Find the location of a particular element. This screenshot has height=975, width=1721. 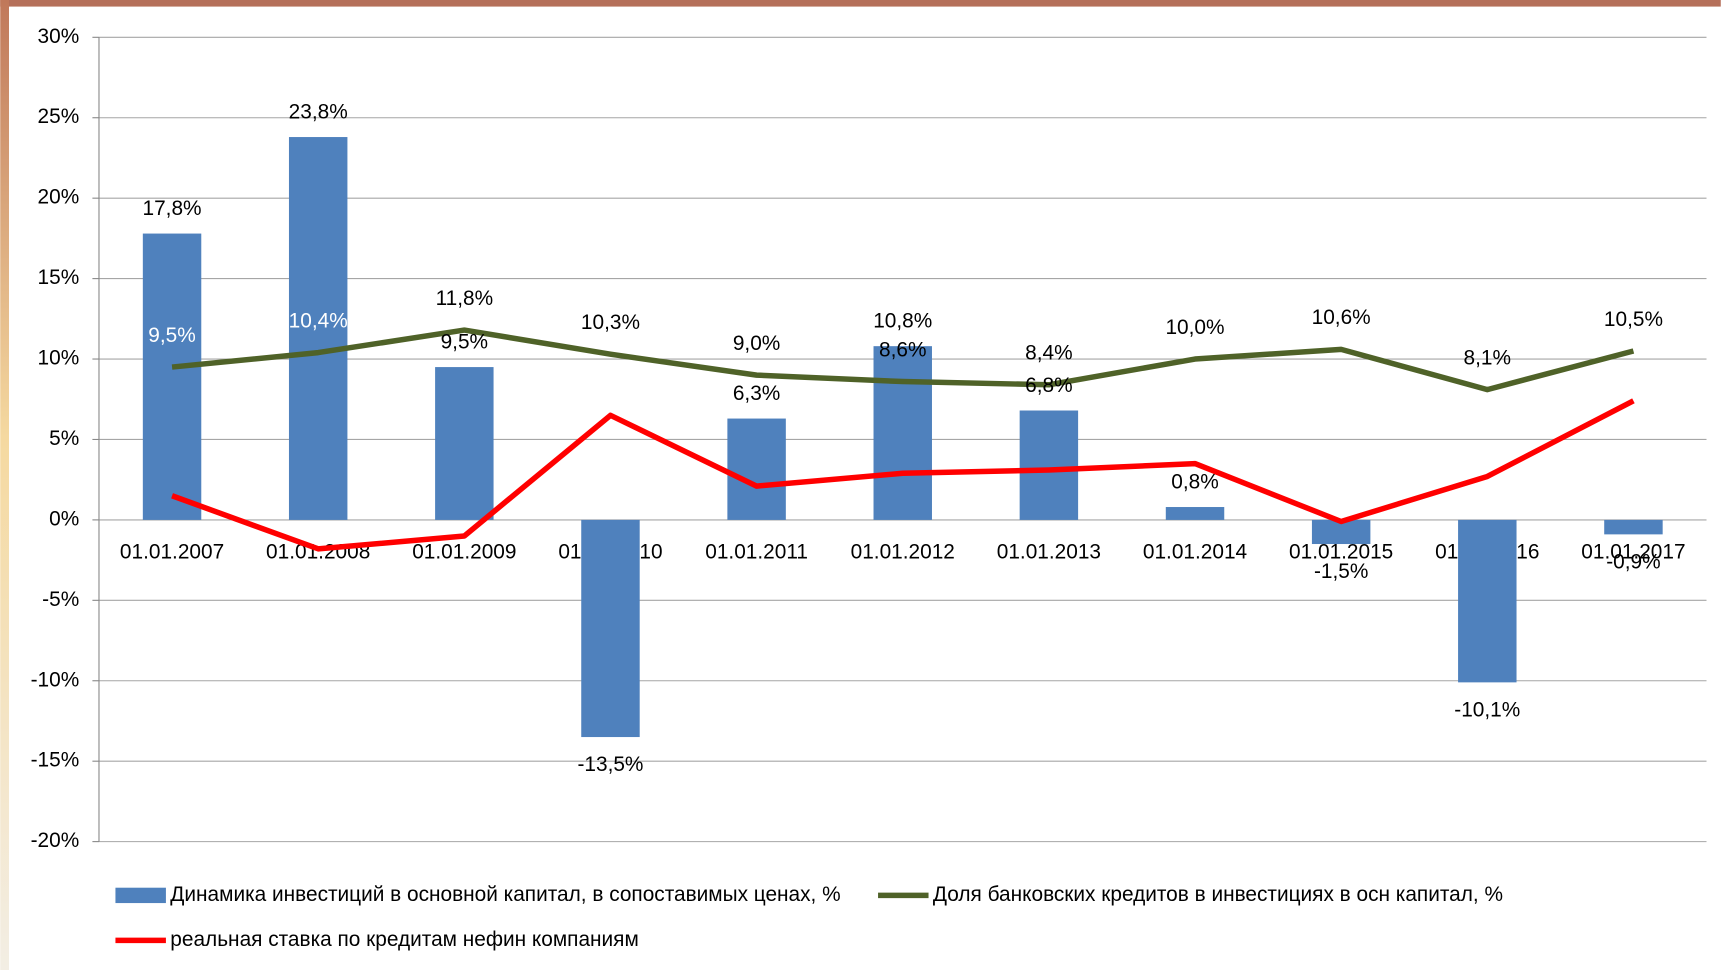

x-tick-label: 01.01.2017 is located at coordinates (1633, 551).